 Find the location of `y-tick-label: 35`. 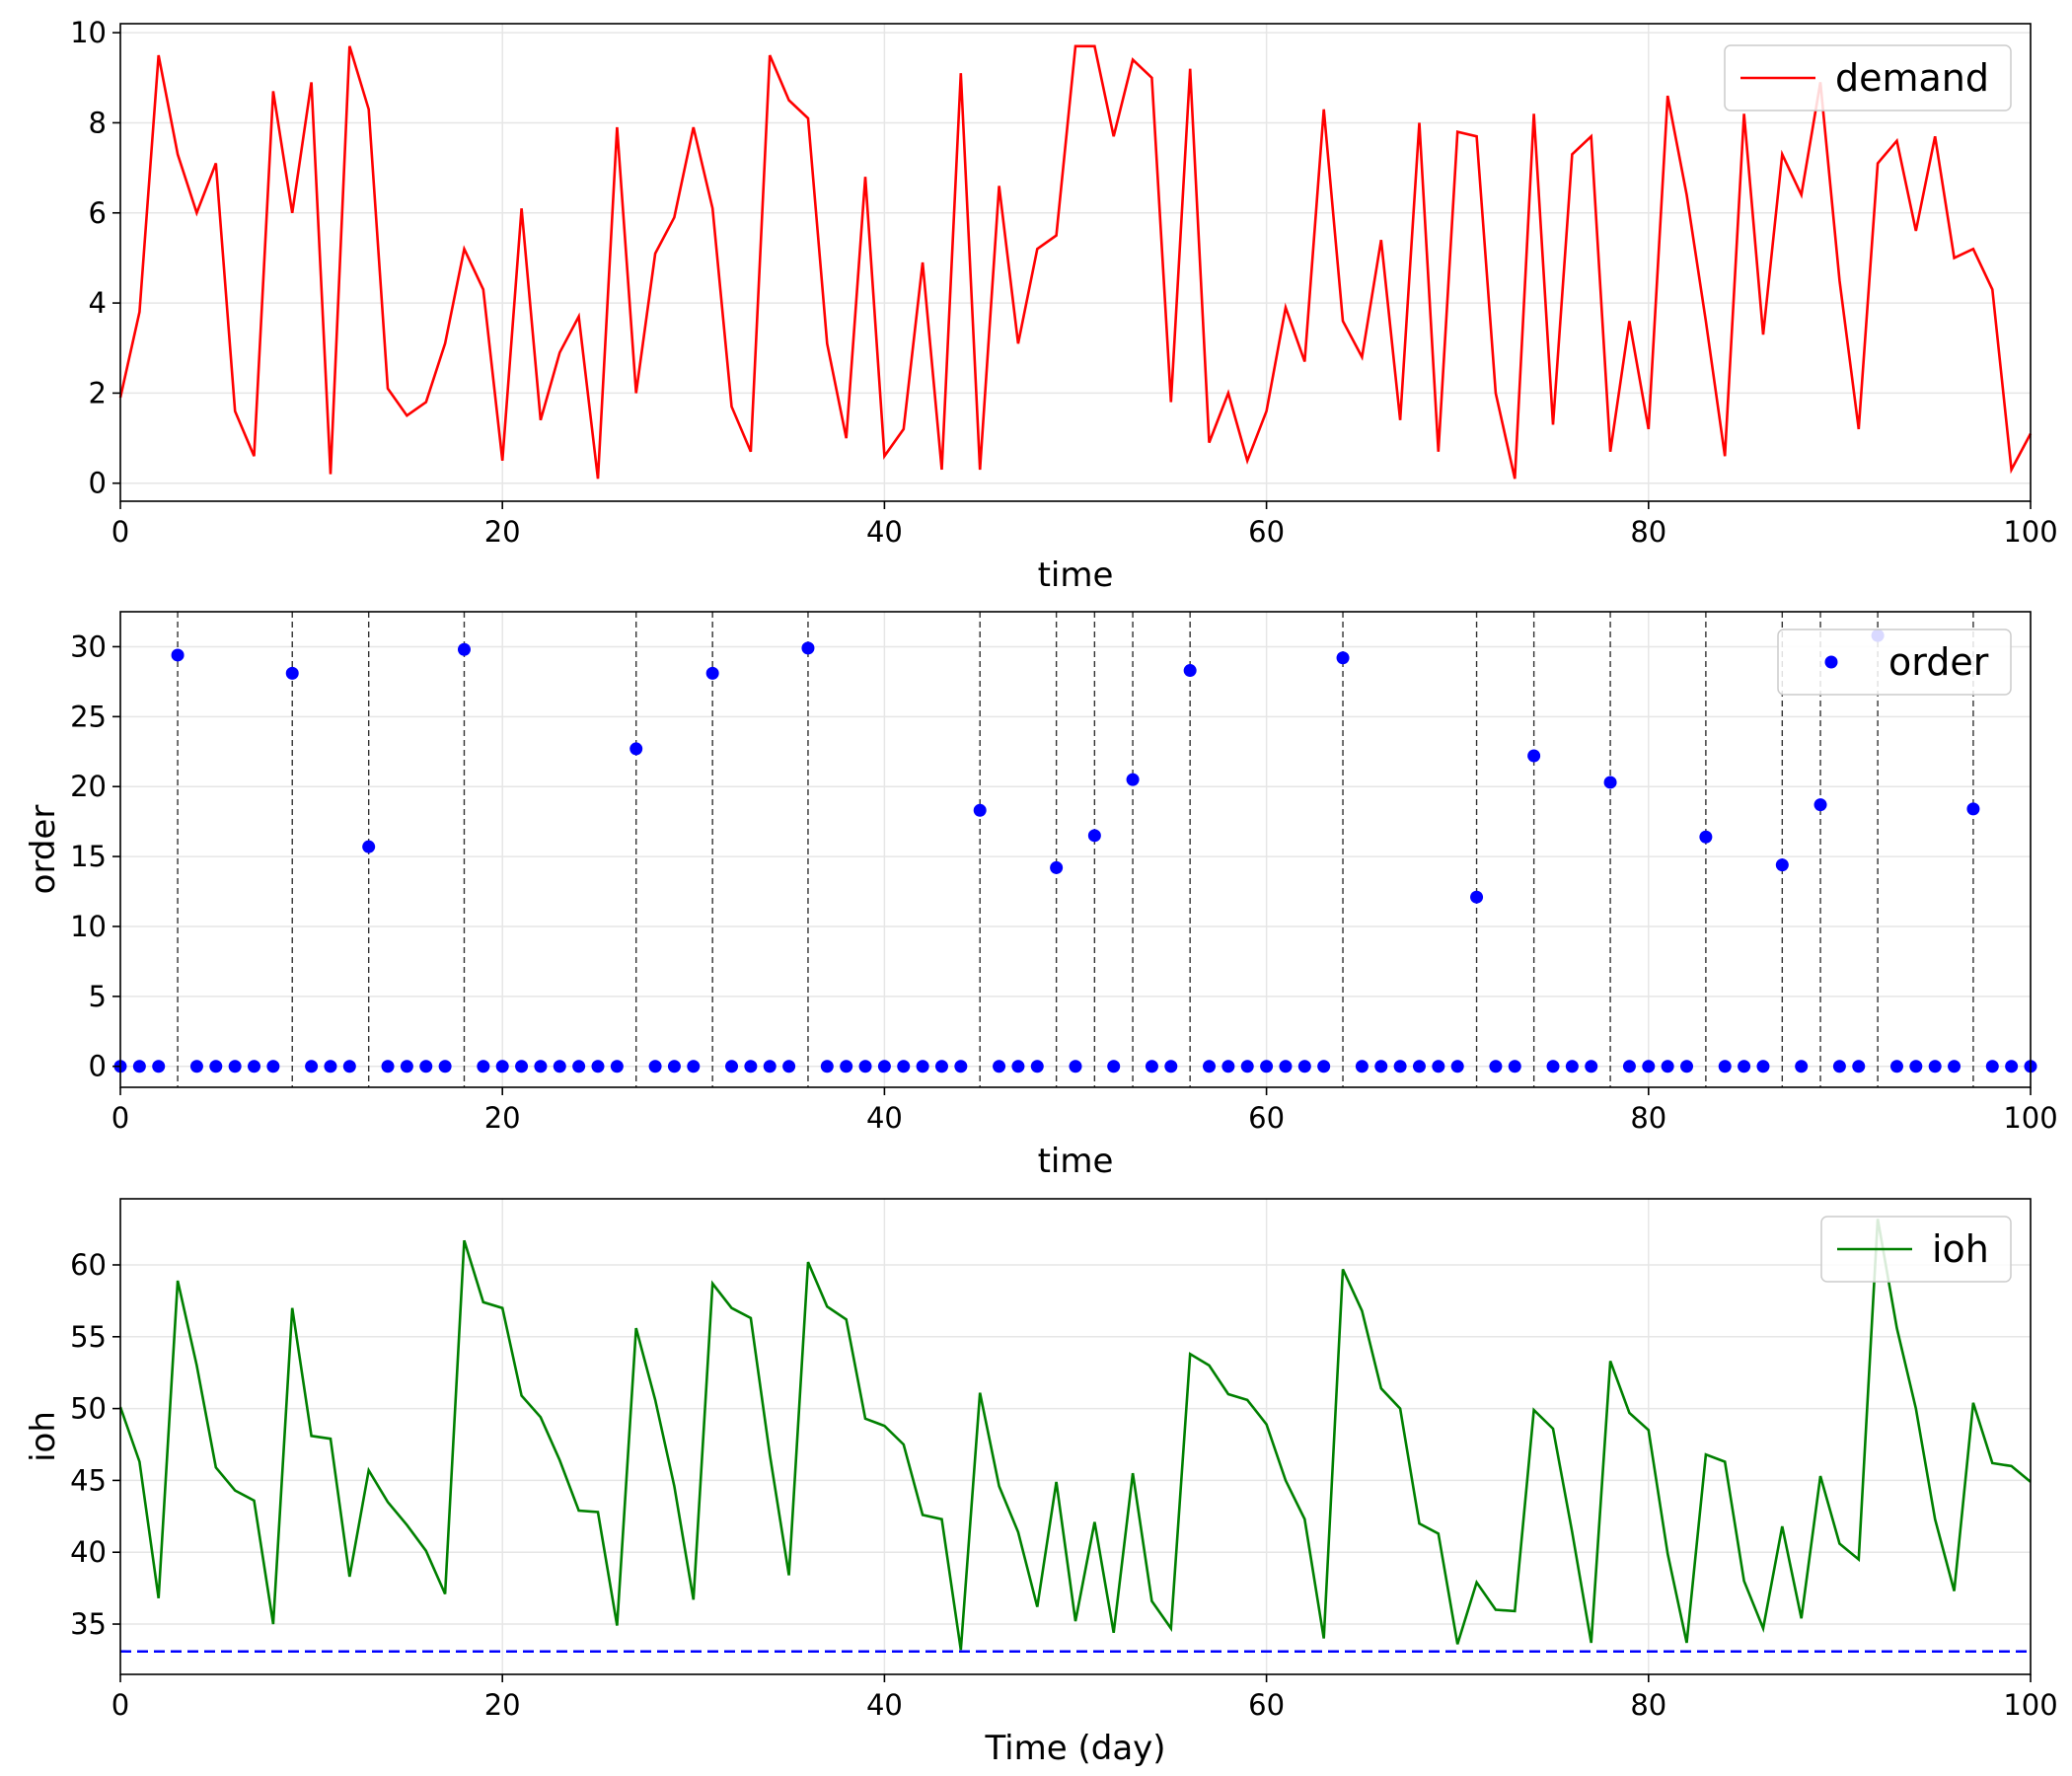

y-tick-label: 35 is located at coordinates (89, 1624).